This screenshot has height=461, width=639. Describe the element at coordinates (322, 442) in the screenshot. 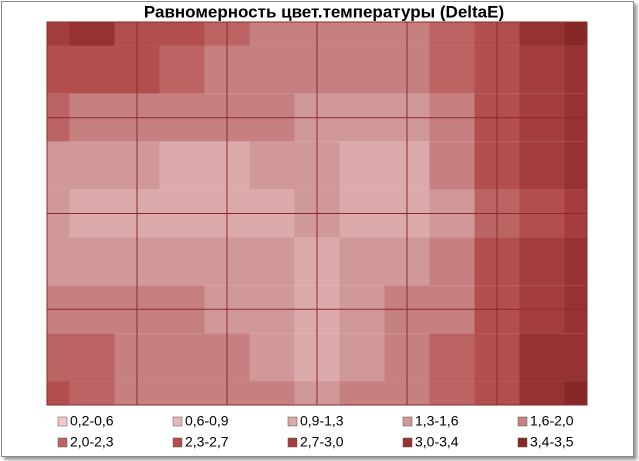

I see `legend-label: 2,7-3,0` at that location.